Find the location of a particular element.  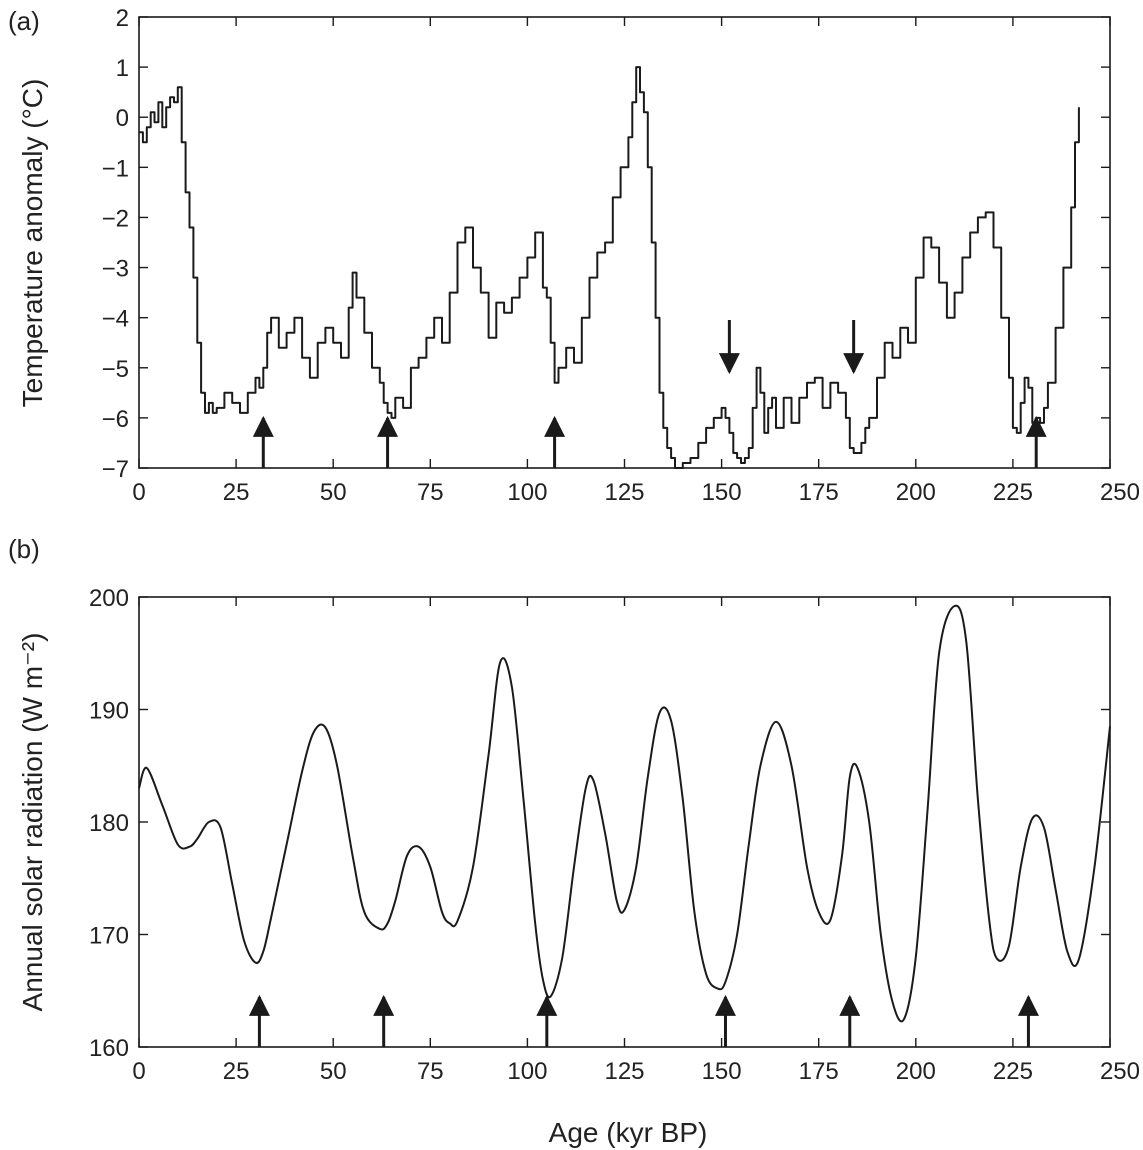

panel-a-y-tick-label: −5 is located at coordinates (115, 369).